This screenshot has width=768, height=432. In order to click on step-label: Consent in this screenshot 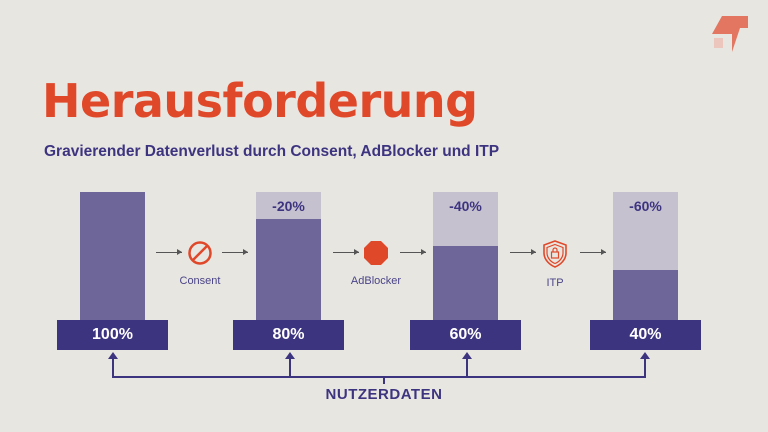, I will do `click(200, 281)`.